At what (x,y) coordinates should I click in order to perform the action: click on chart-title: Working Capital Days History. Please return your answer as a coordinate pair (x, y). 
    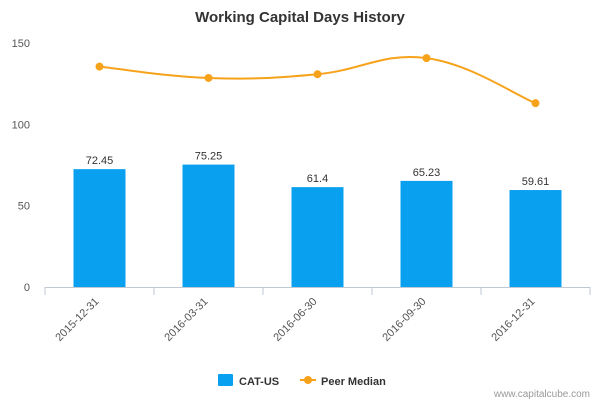
    Looking at the image, I should click on (300, 17).